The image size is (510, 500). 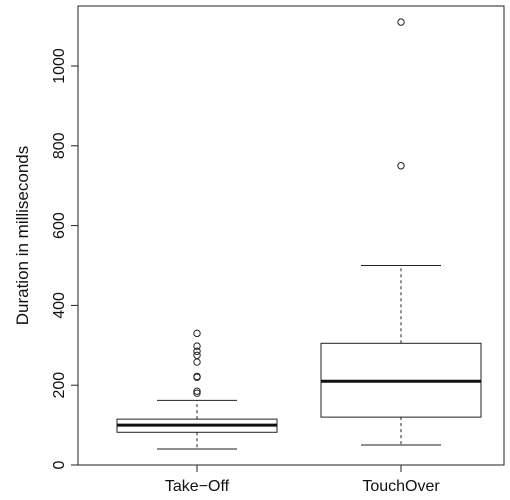 I want to click on x-tick-label: Take−Off, so click(x=197, y=486).